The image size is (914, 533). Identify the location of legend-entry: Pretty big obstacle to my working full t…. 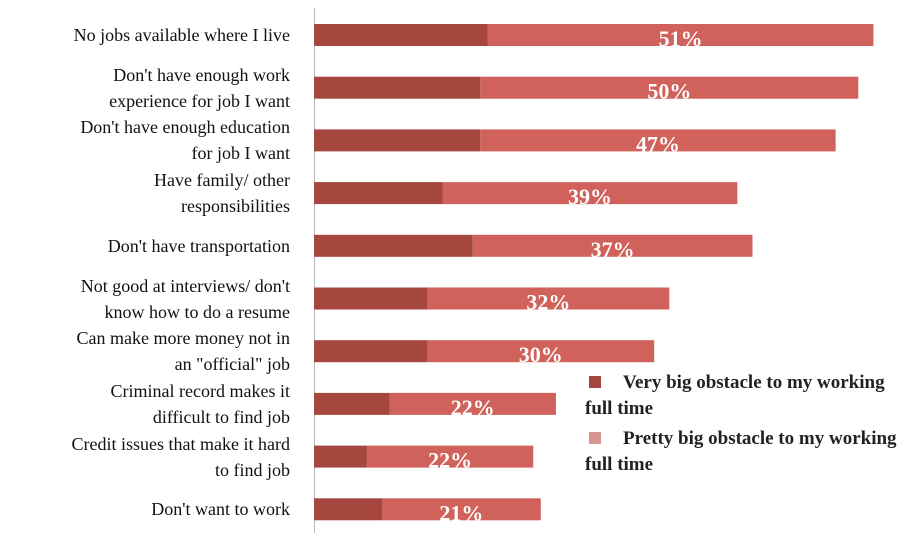
(747, 452).